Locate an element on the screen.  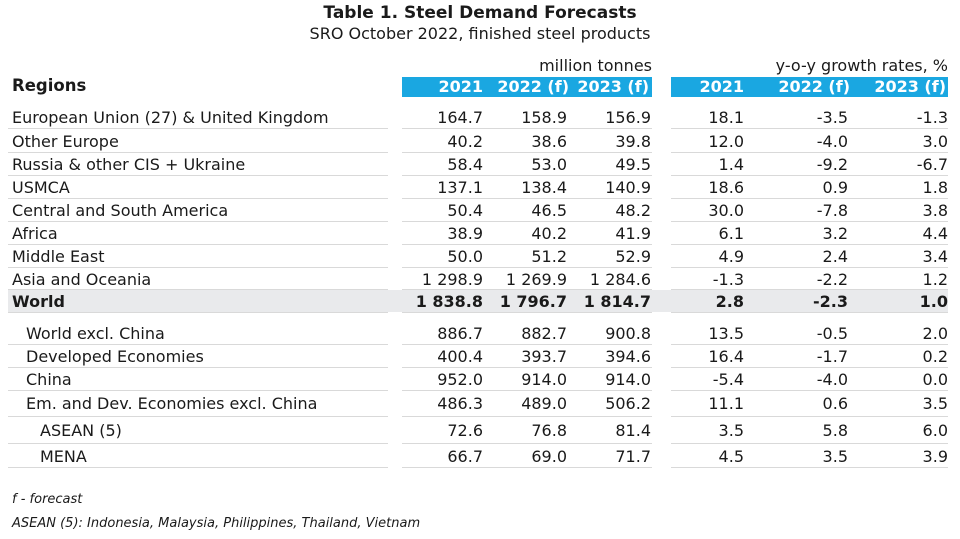
col-header-growth-2022f: 2022 (f) is located at coordinates (814, 86).